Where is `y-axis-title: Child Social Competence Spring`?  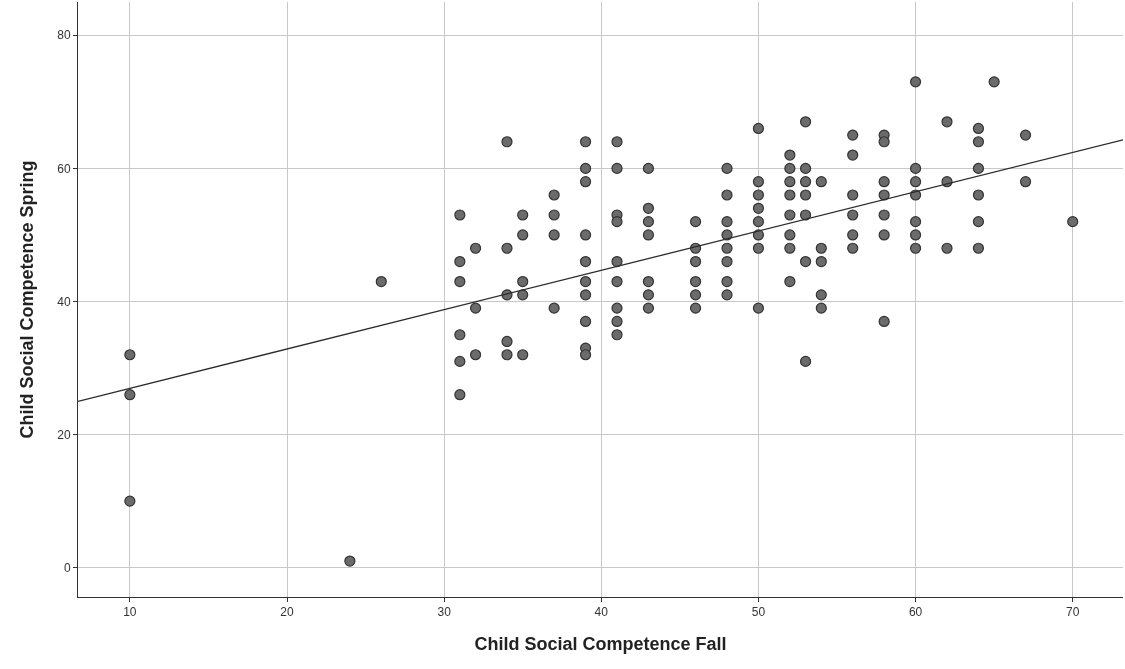 y-axis-title: Child Social Competence Spring is located at coordinates (27, 299).